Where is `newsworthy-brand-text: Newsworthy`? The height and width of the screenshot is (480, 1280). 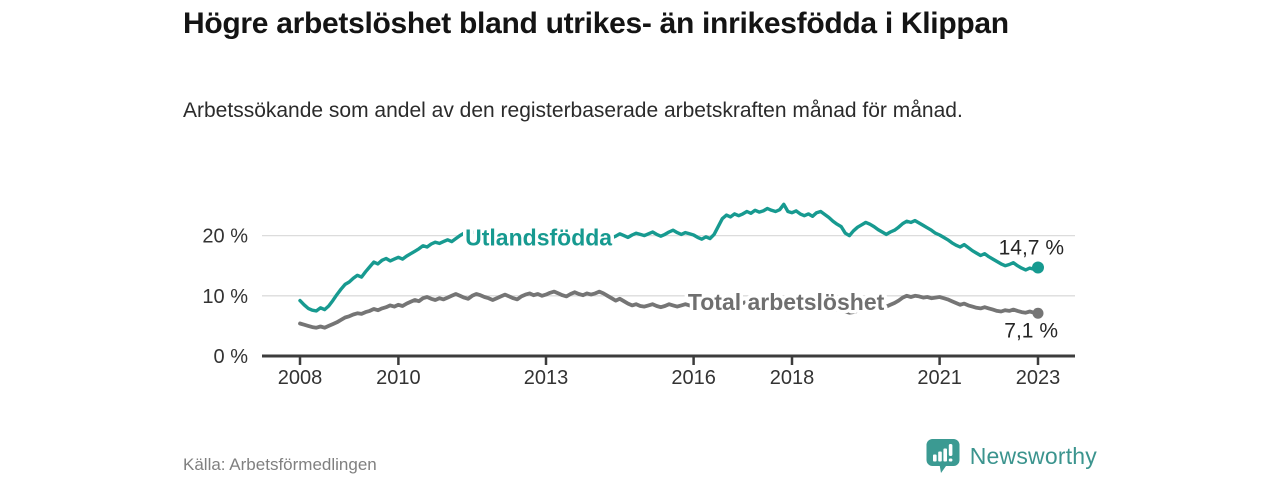 newsworthy-brand-text: Newsworthy is located at coordinates (1033, 455).